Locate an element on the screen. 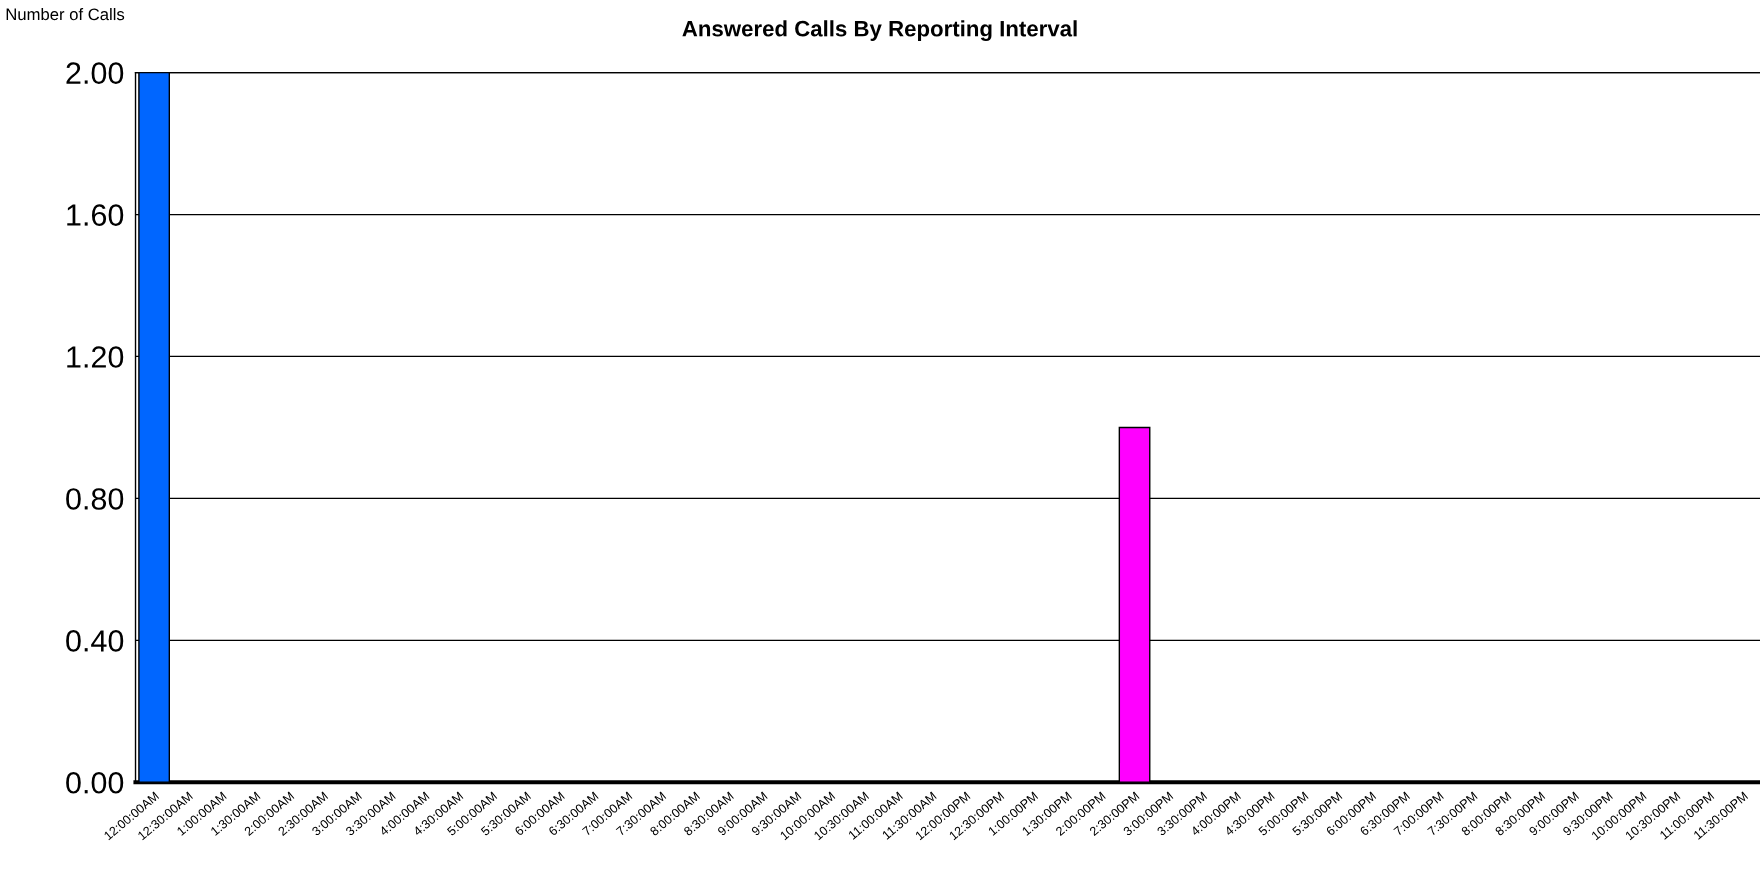 The width and height of the screenshot is (1760, 875). y-tick-label: 1.20 is located at coordinates (95, 357).